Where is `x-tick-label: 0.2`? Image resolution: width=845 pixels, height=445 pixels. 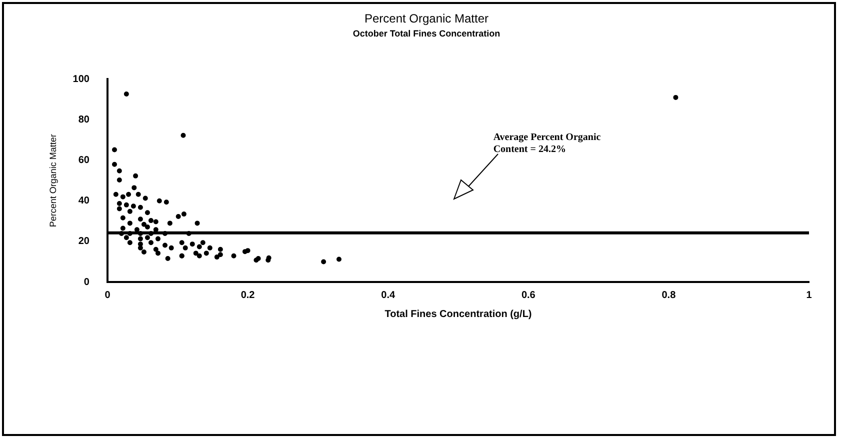 x-tick-label: 0.2 is located at coordinates (248, 295).